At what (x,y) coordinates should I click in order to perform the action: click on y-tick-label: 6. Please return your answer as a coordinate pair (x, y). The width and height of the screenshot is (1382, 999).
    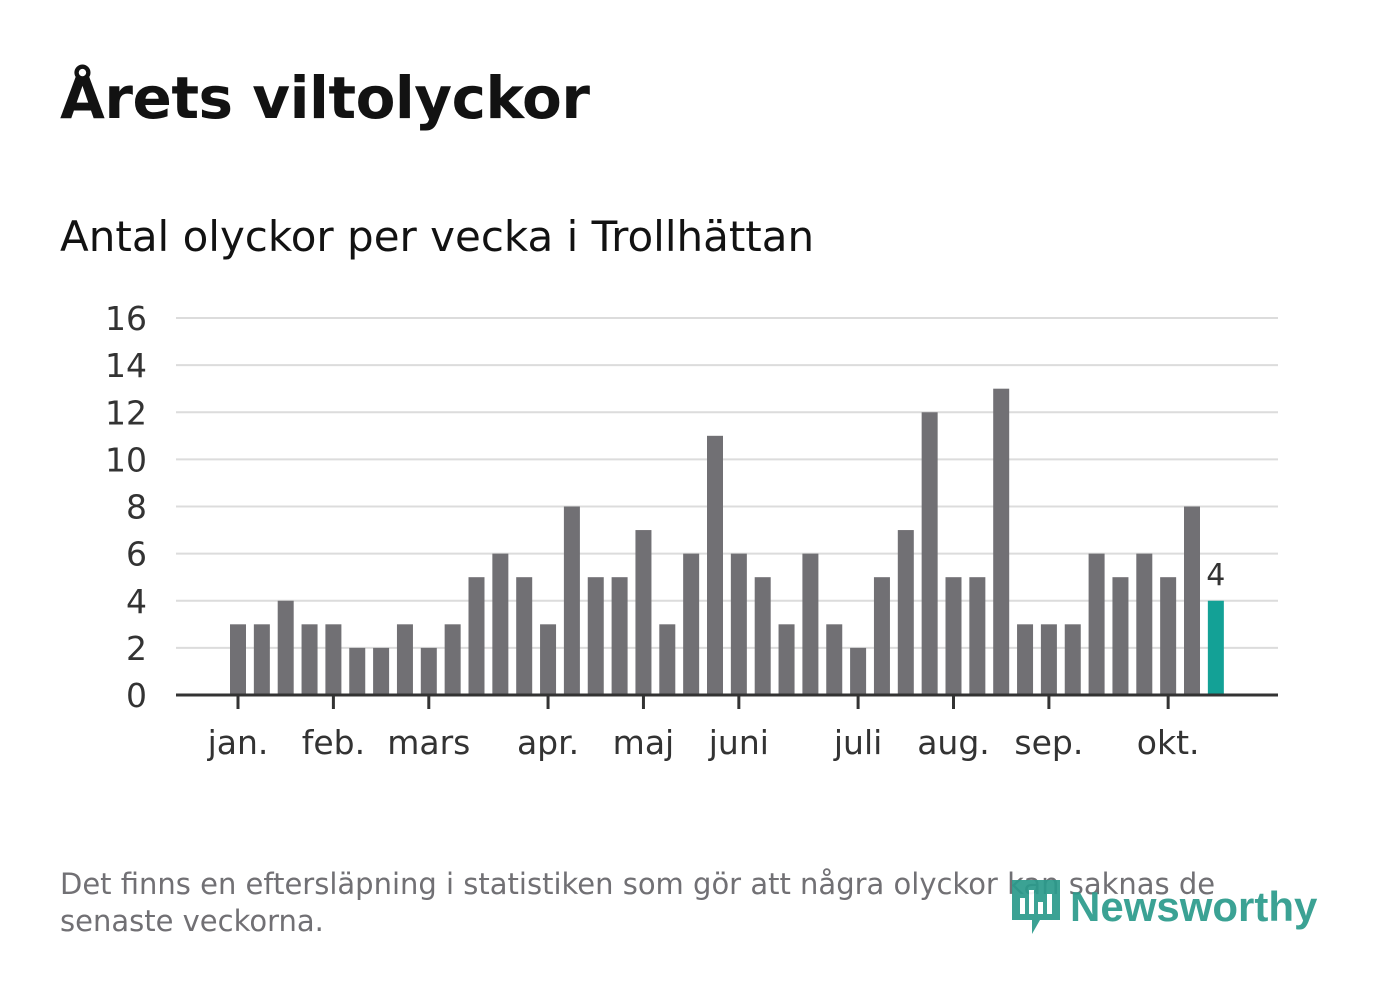
    Looking at the image, I should click on (136, 554).